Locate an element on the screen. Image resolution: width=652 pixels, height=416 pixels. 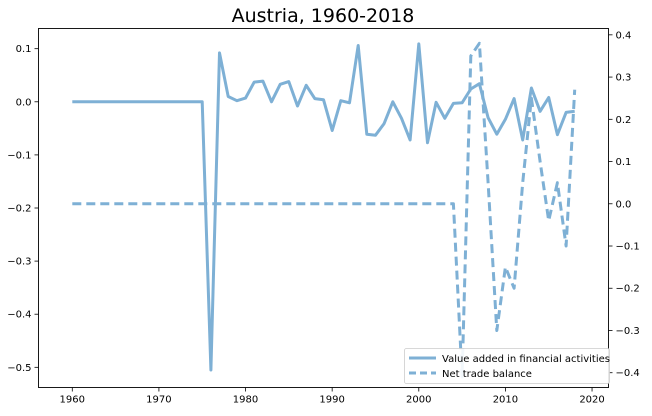
legend-label-net-trade: Net trade balance is located at coordinates (487, 374).